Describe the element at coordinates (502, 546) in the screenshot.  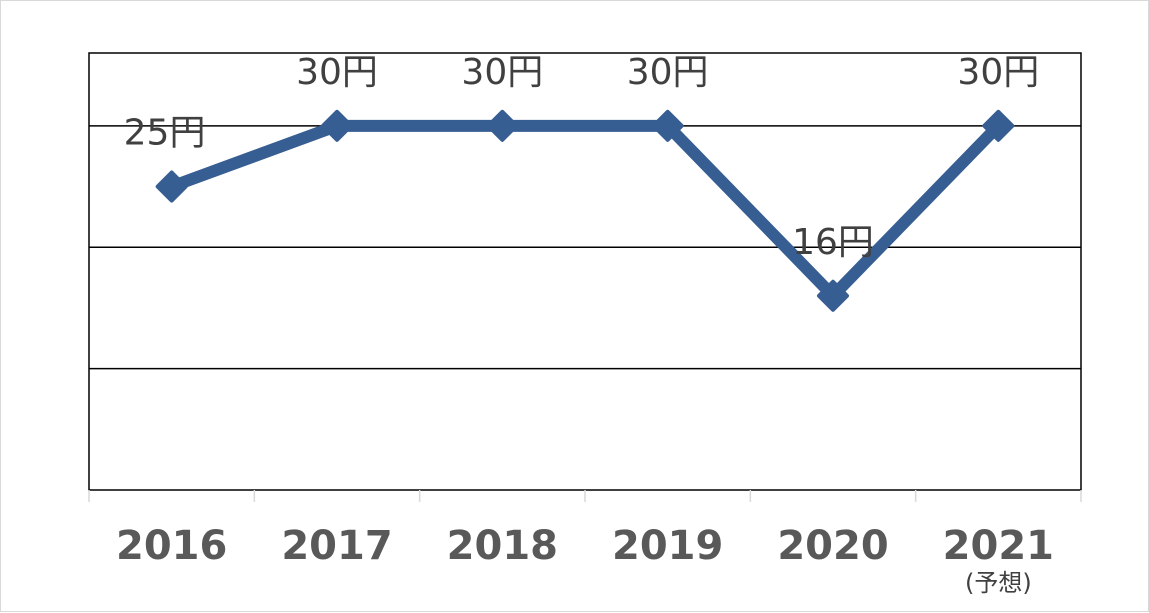
I see `x-tick-label-2018: 2018` at that location.